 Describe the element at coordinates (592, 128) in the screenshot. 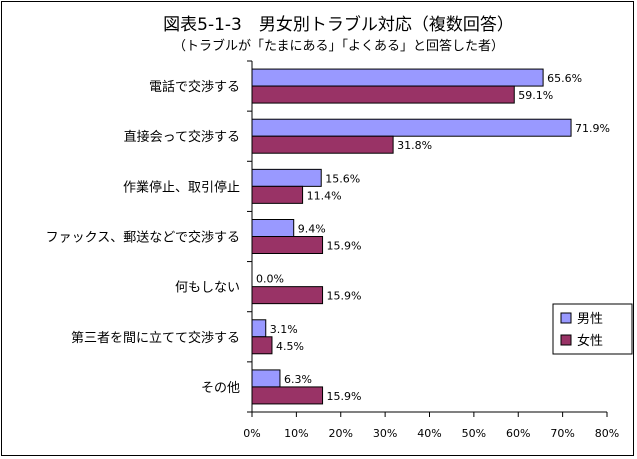

I see `data-label: 71.9%` at that location.